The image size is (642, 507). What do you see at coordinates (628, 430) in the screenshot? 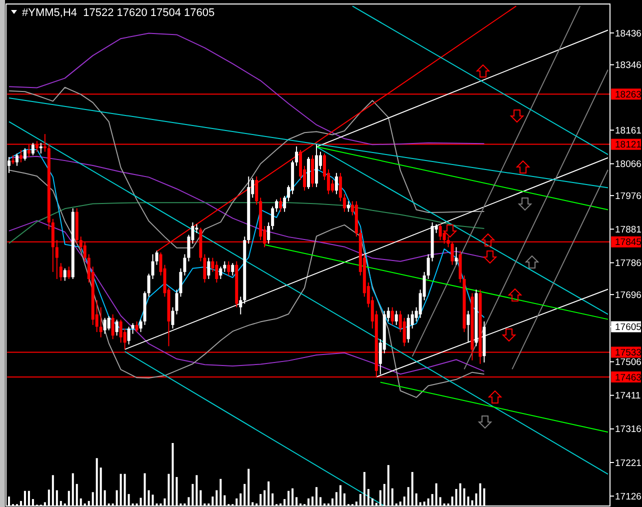
I see `y-tick-label: 17316` at bounding box center [628, 430].